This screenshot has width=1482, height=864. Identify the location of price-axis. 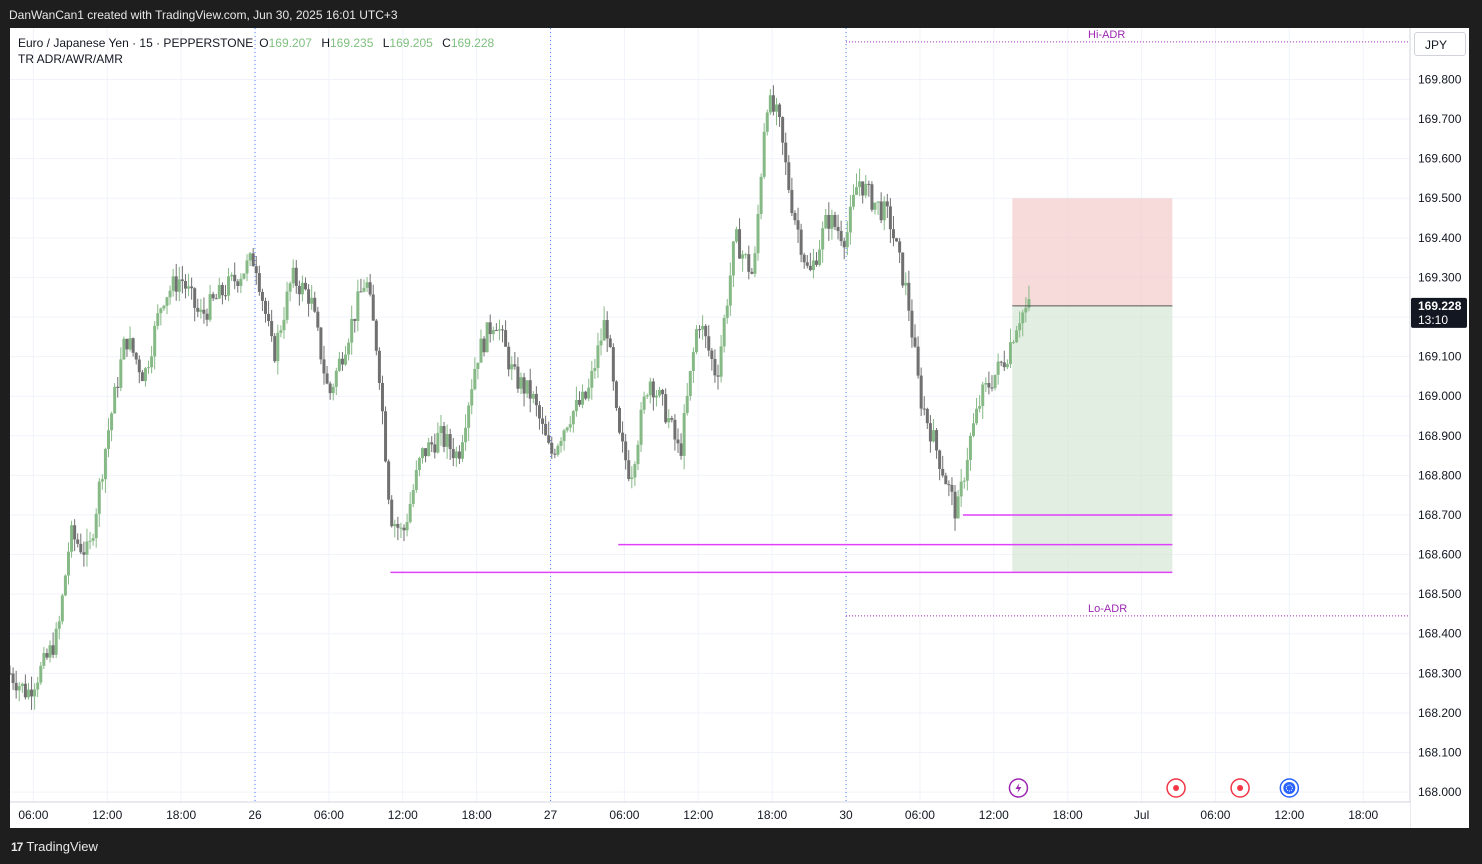
(1439, 428).